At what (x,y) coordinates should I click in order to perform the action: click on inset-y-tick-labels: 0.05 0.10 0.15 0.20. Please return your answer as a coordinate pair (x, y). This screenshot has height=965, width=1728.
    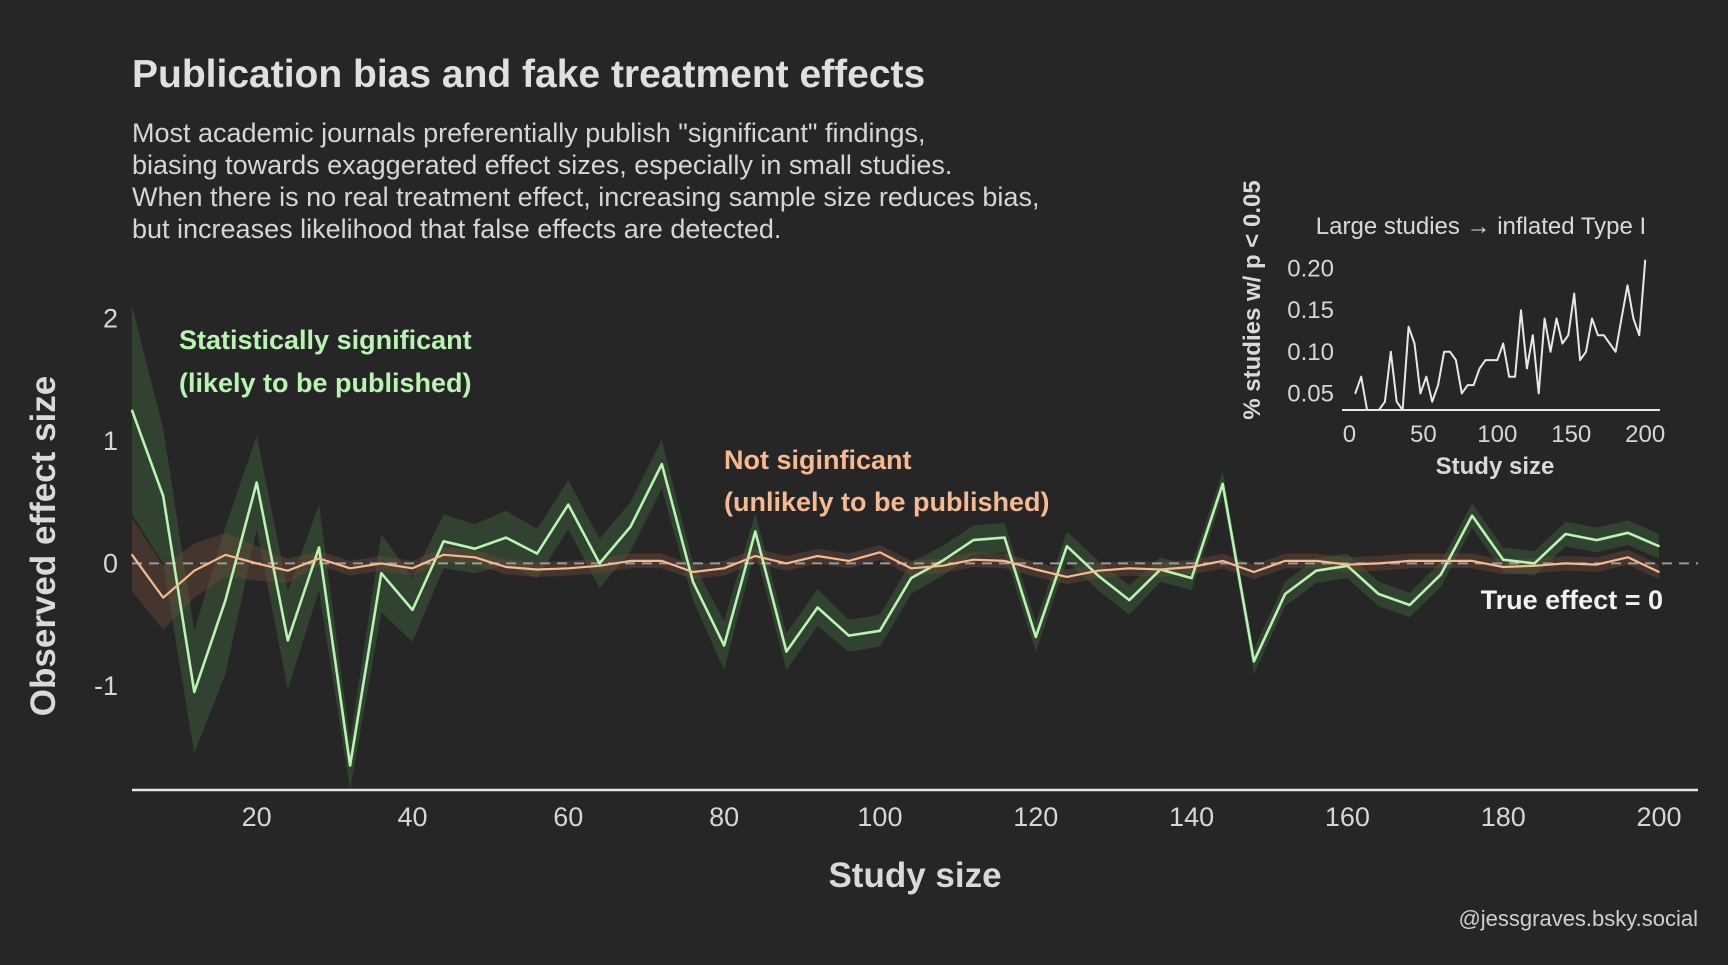
    Looking at the image, I should click on (1310, 332).